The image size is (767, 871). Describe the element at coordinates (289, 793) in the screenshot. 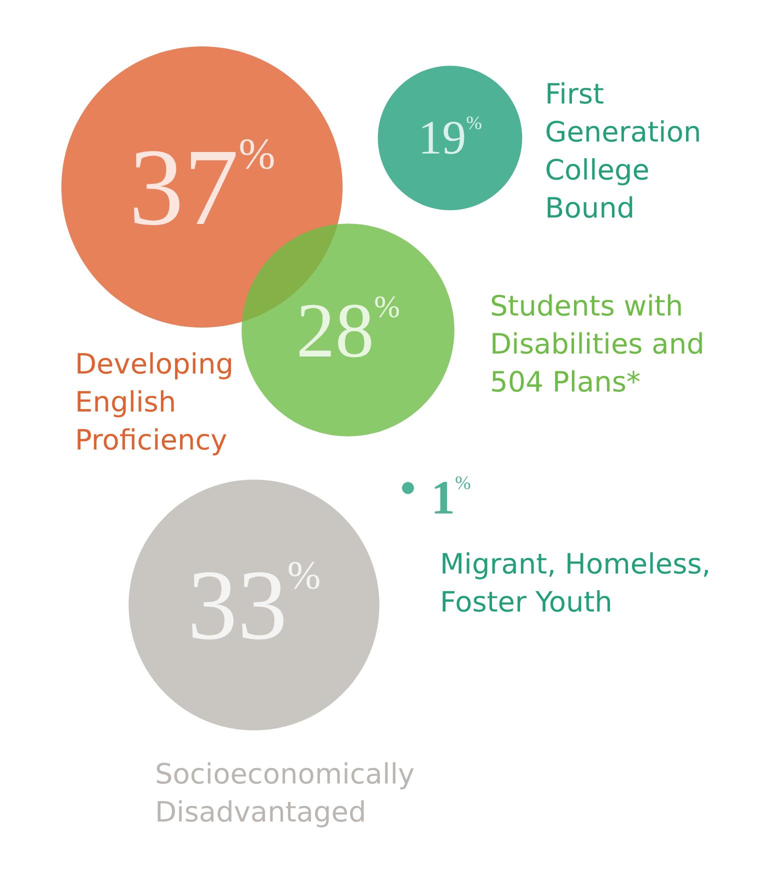

I see `category-label: Socioeconomically Disadvantaged` at that location.